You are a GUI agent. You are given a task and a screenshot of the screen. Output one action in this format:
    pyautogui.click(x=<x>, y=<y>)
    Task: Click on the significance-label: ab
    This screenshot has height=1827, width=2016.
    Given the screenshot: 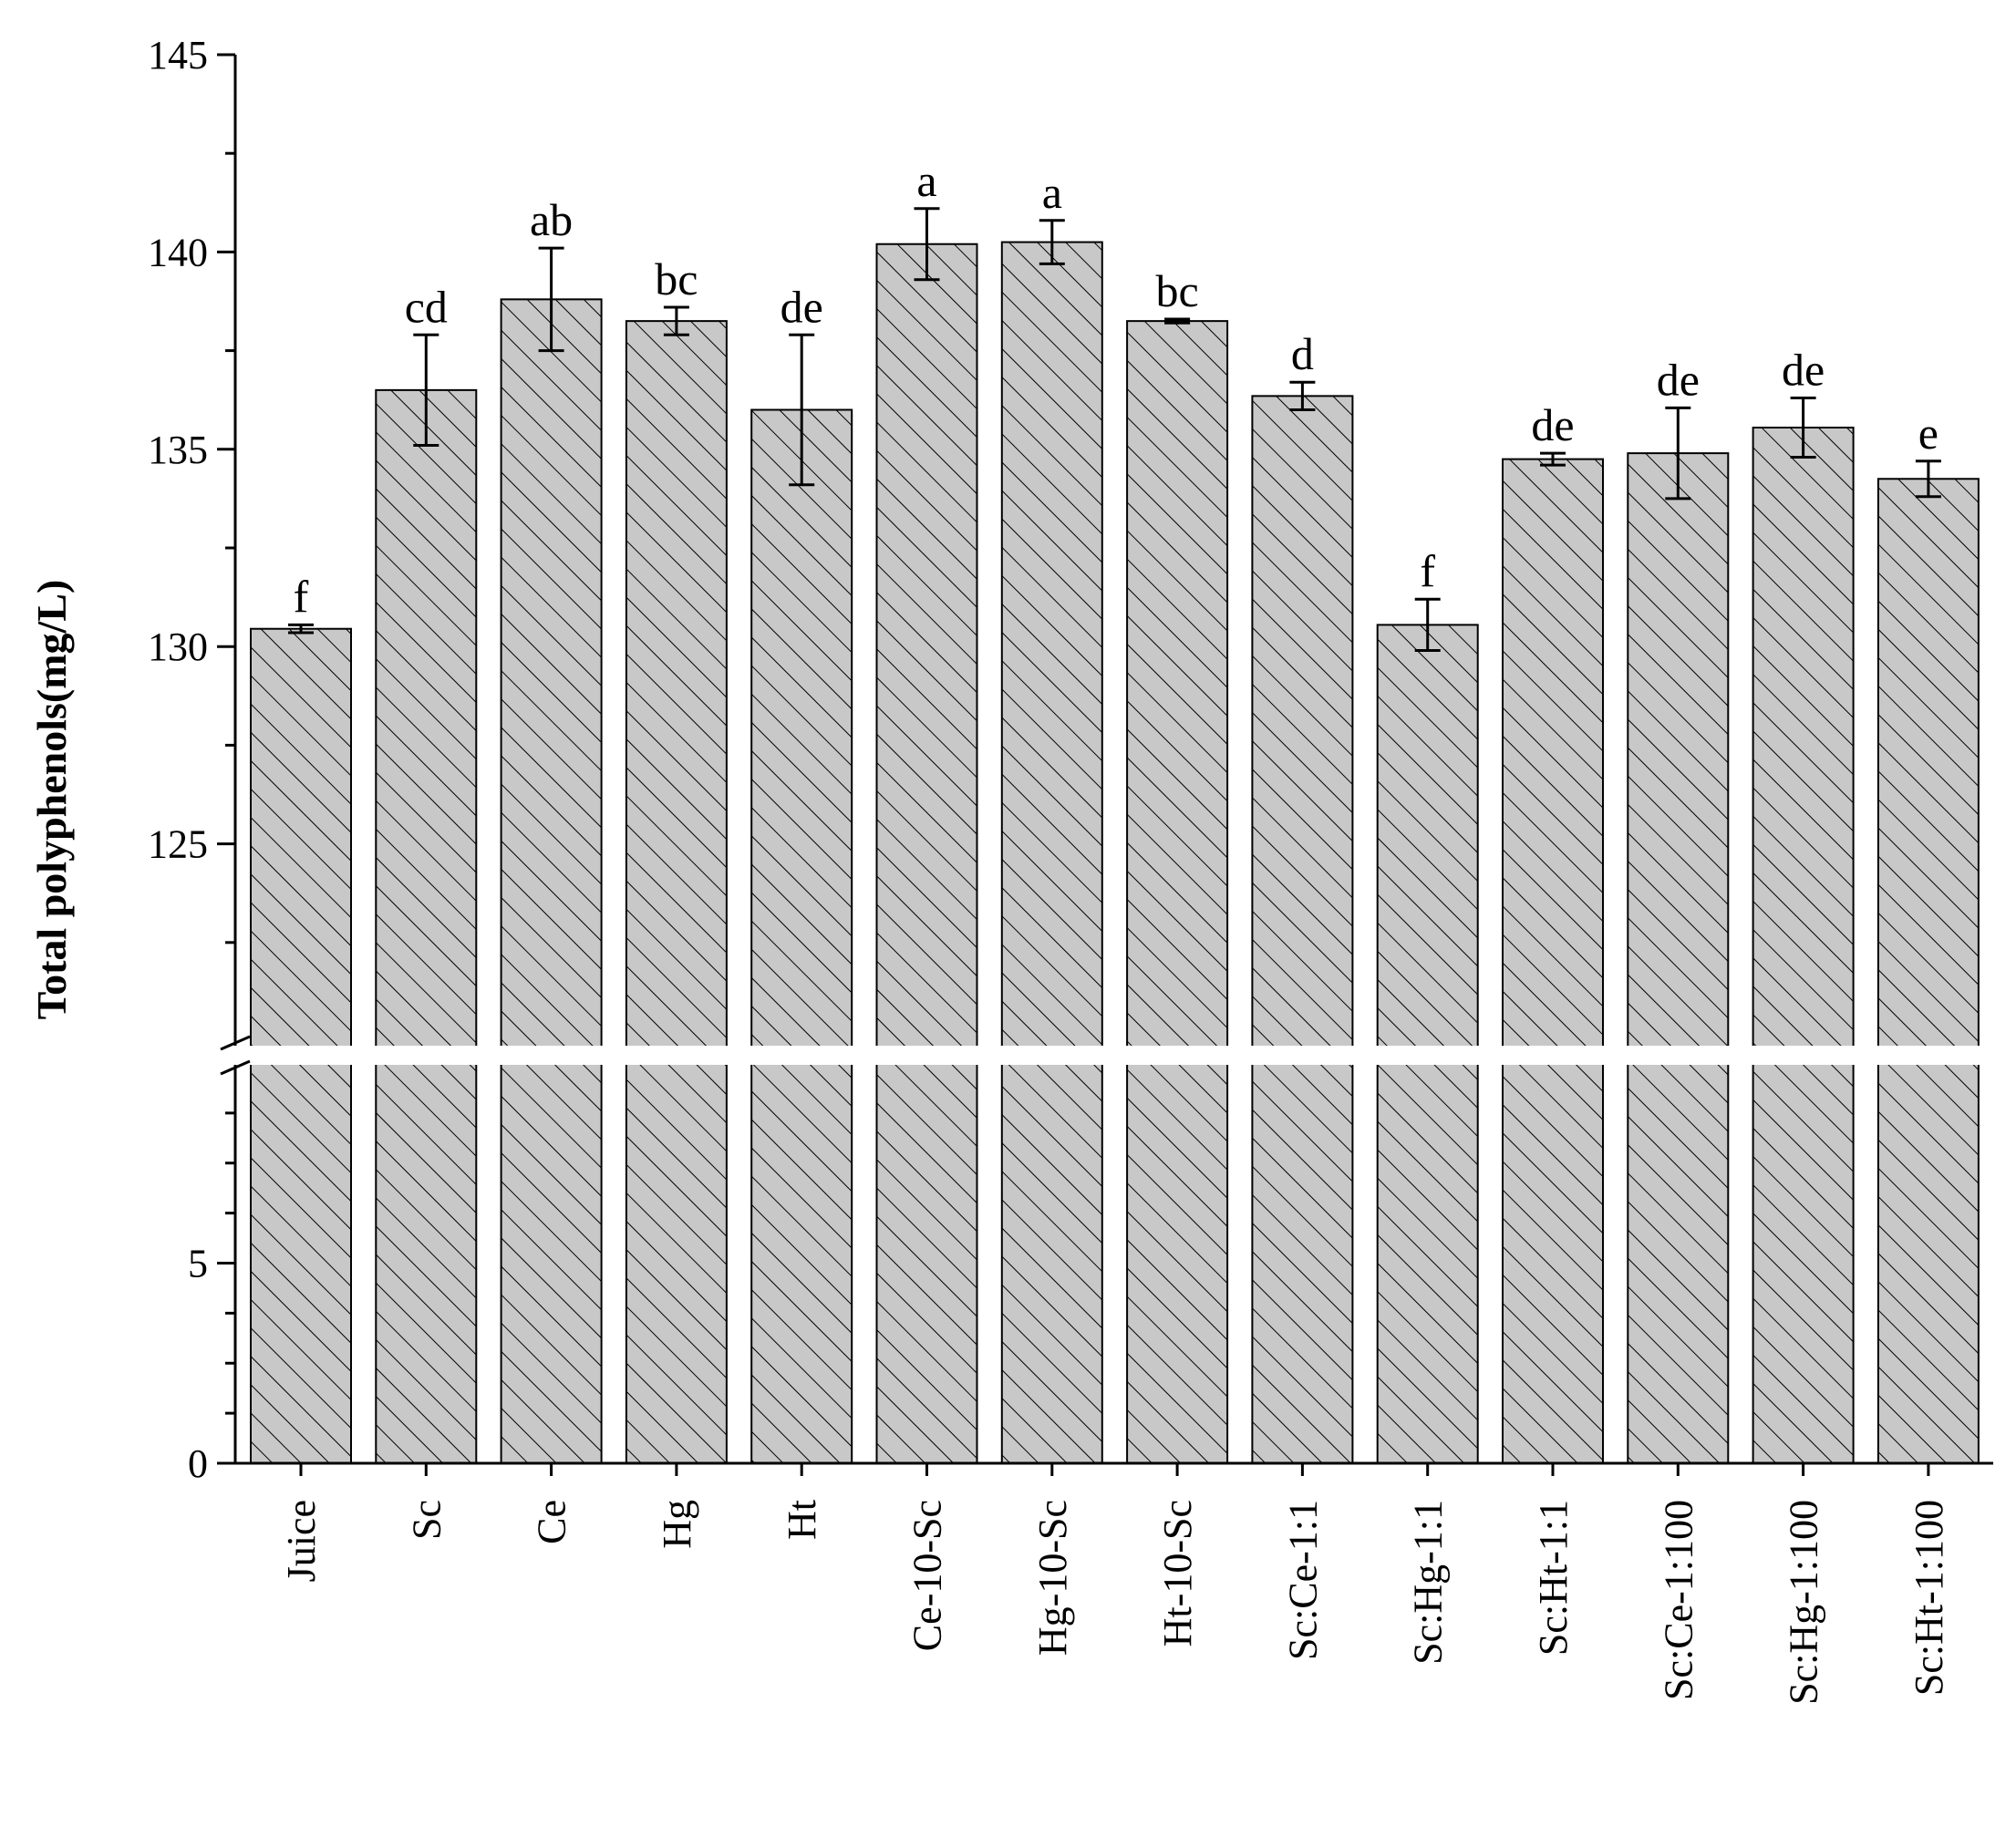 What is the action you would take?
    pyautogui.click(x=551, y=219)
    